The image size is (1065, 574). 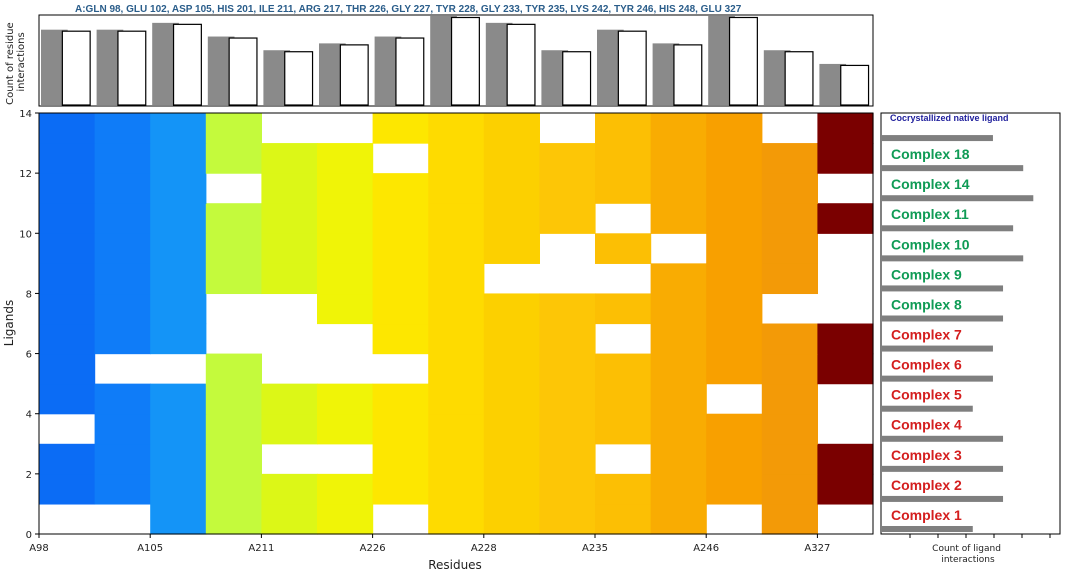 I want to click on top-panel-ylabel-line1: Count of residue, so click(x=10, y=63).